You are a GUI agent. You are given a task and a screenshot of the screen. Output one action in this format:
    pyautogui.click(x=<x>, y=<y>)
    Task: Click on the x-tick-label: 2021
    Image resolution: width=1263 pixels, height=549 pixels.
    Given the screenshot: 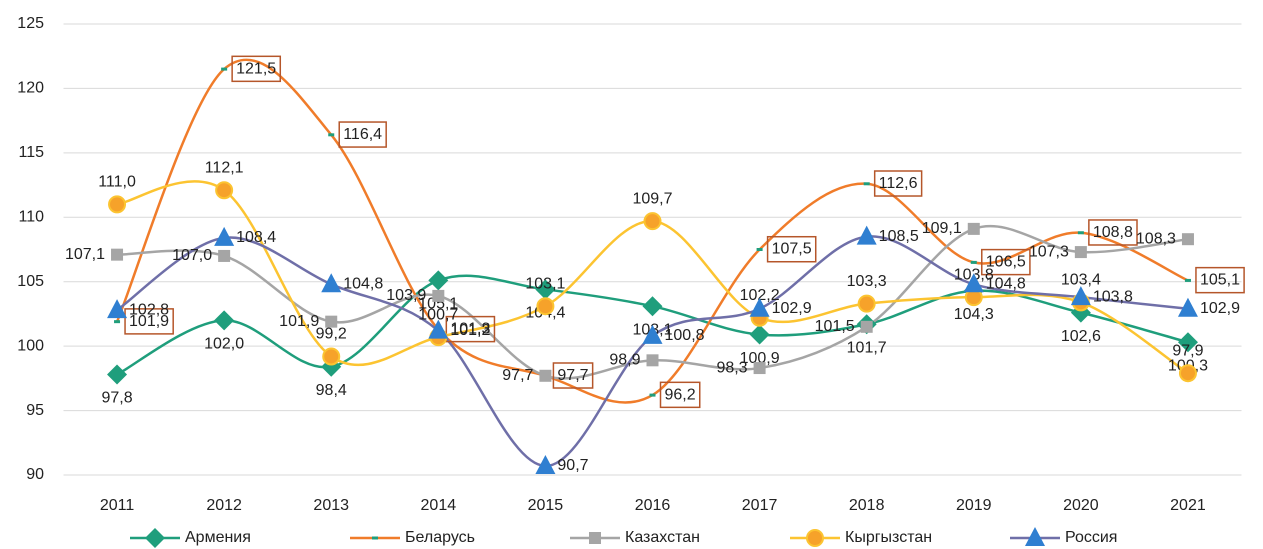 What is the action you would take?
    pyautogui.click(x=1188, y=505)
    